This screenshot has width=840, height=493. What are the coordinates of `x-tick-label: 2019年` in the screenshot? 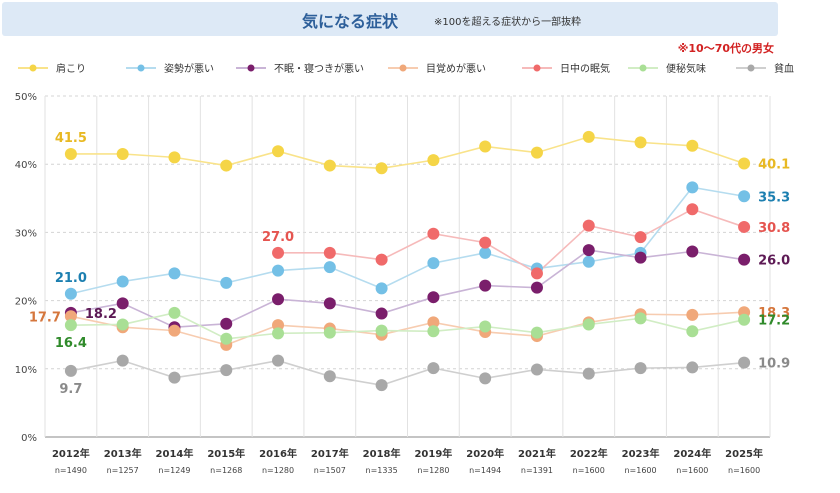 It's located at (433, 453).